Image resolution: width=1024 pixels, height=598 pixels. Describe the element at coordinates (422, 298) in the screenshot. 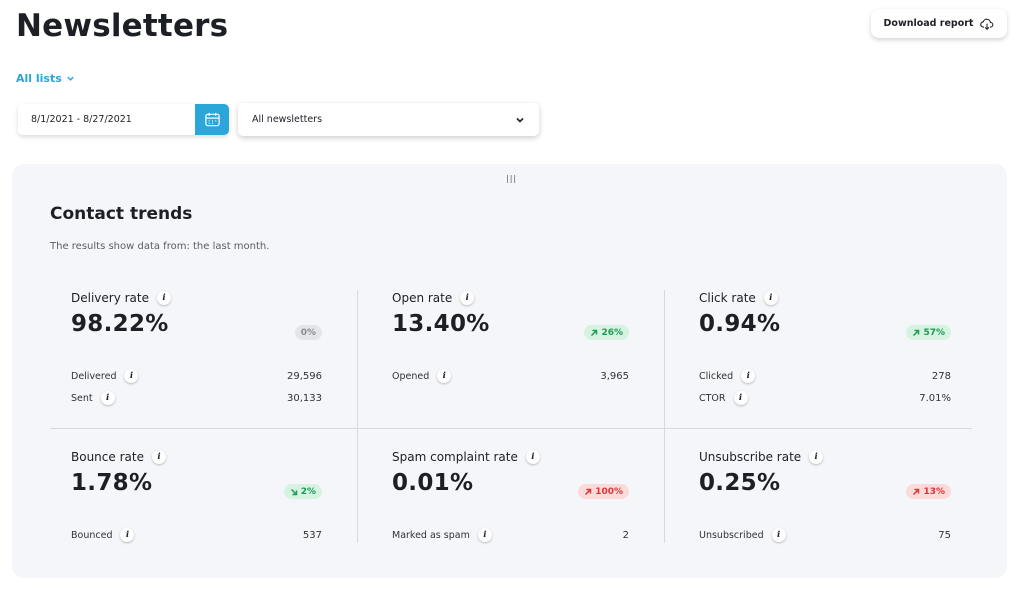

I see `metric-label: Open rate` at that location.